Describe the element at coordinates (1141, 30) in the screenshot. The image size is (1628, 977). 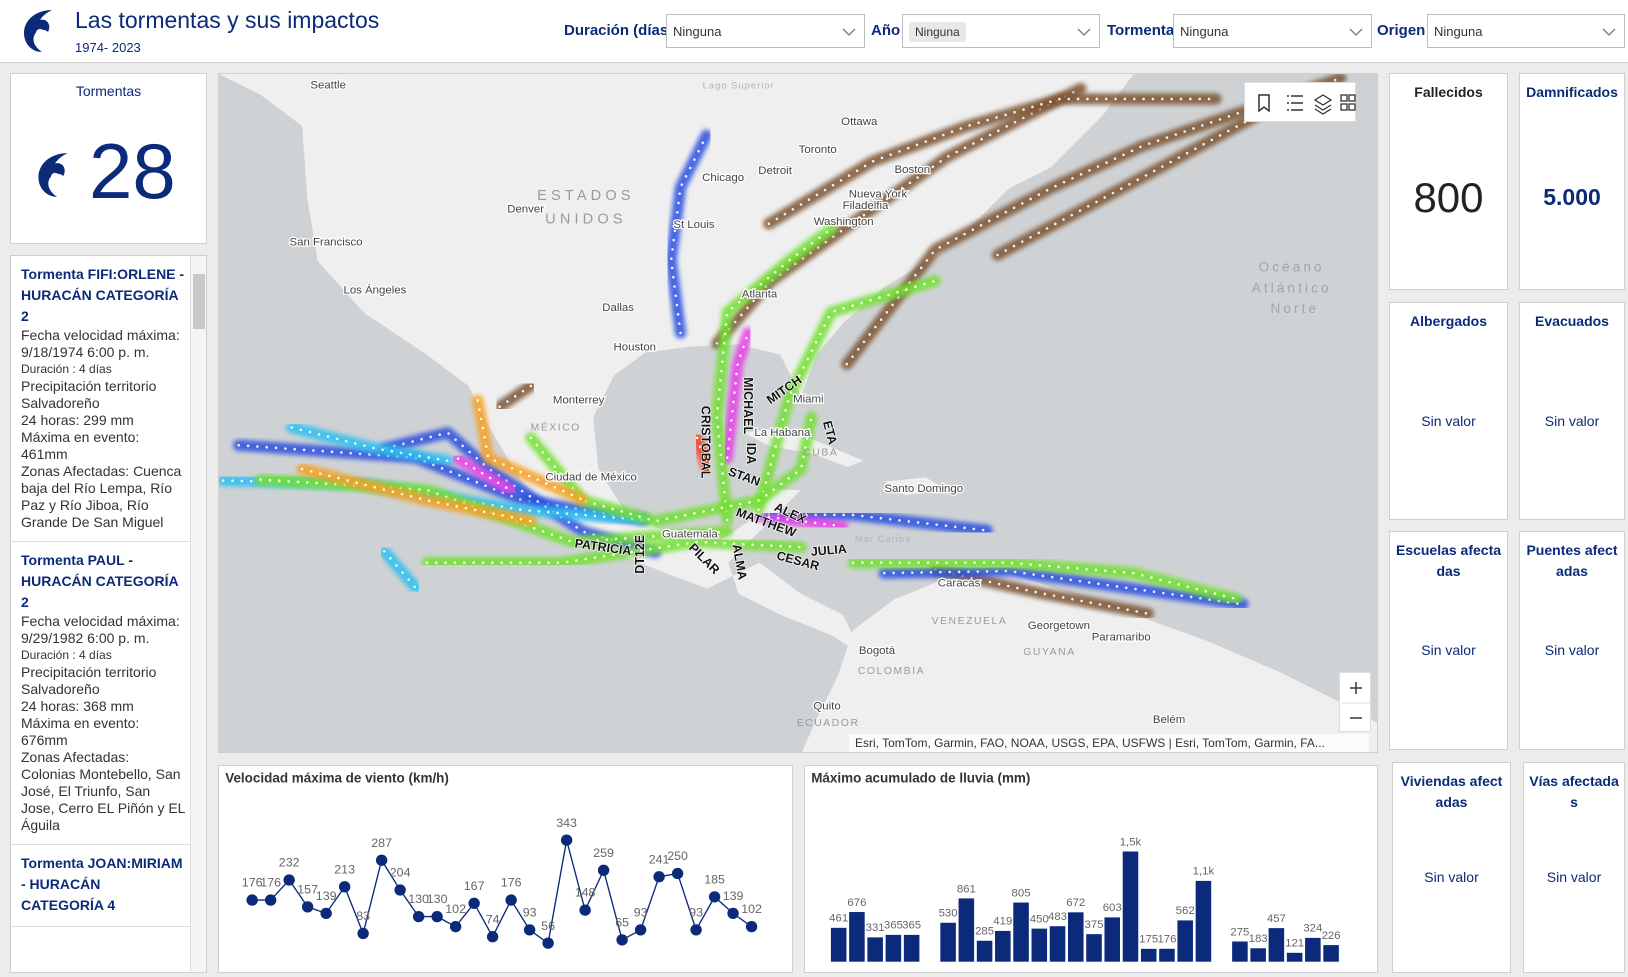
I see `filter-label: Tormenta` at that location.